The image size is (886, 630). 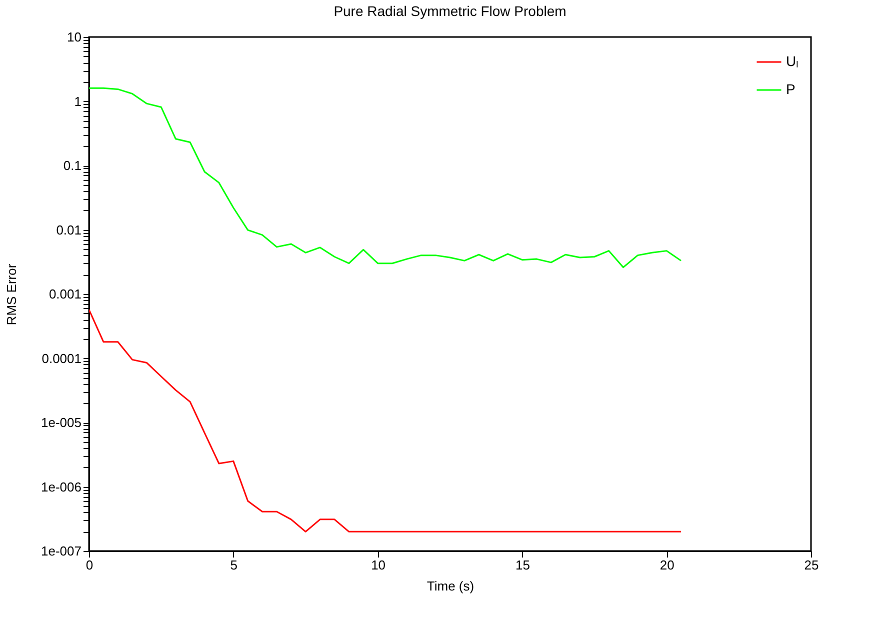 What do you see at coordinates (72, 165) in the screenshot?
I see `y-tick-label: 0.1` at bounding box center [72, 165].